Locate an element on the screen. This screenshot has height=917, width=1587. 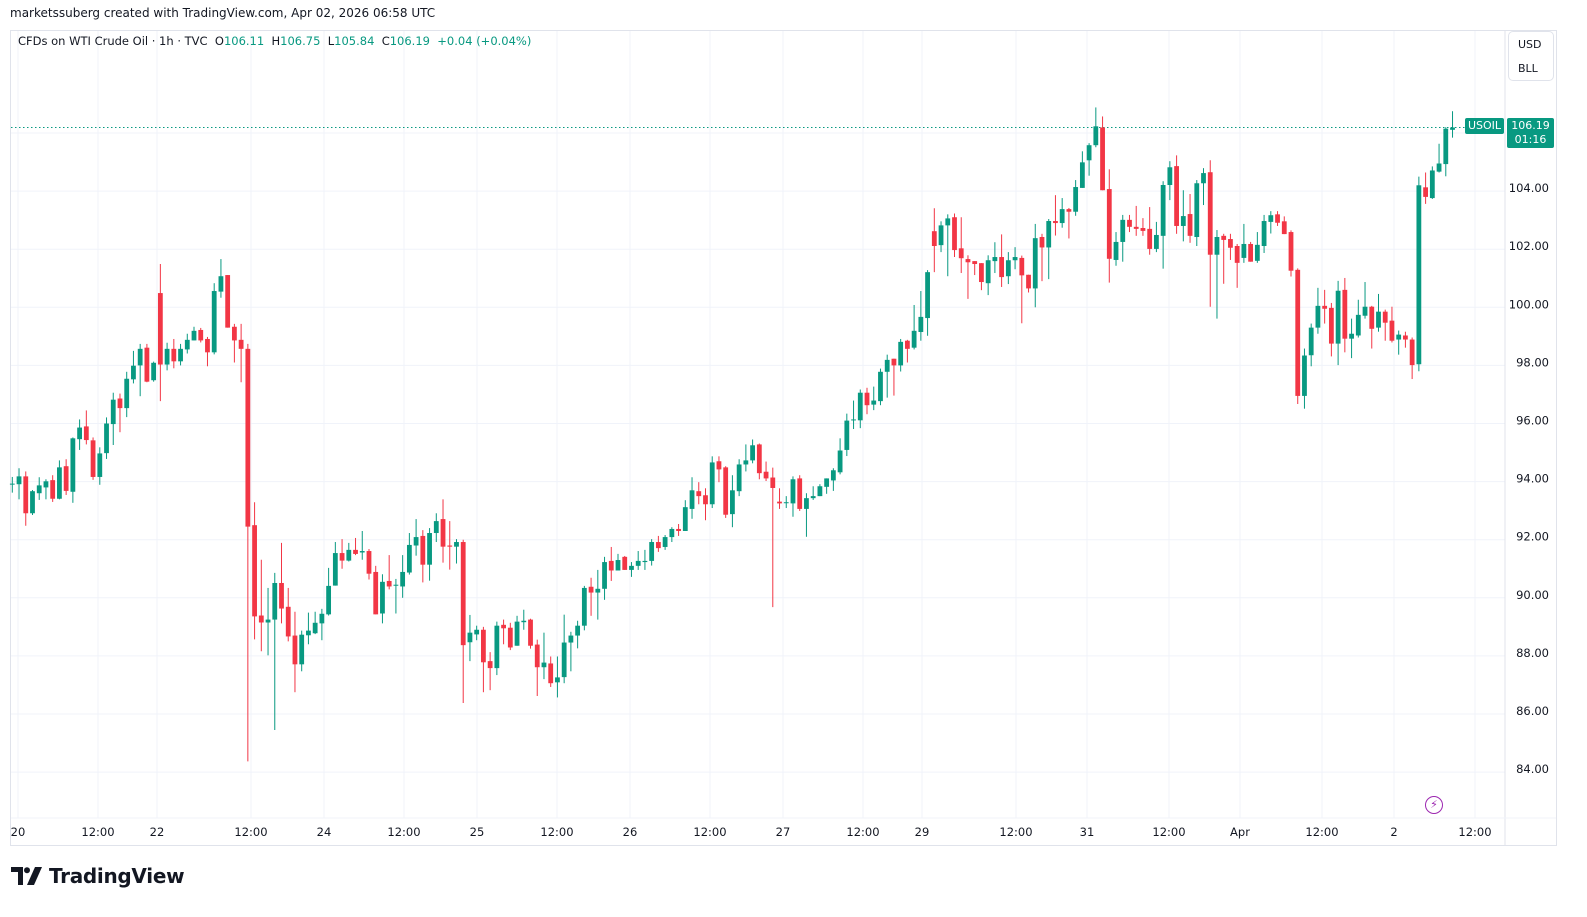
lightning-icon: ⚡︎ is located at coordinates (1434, 805).